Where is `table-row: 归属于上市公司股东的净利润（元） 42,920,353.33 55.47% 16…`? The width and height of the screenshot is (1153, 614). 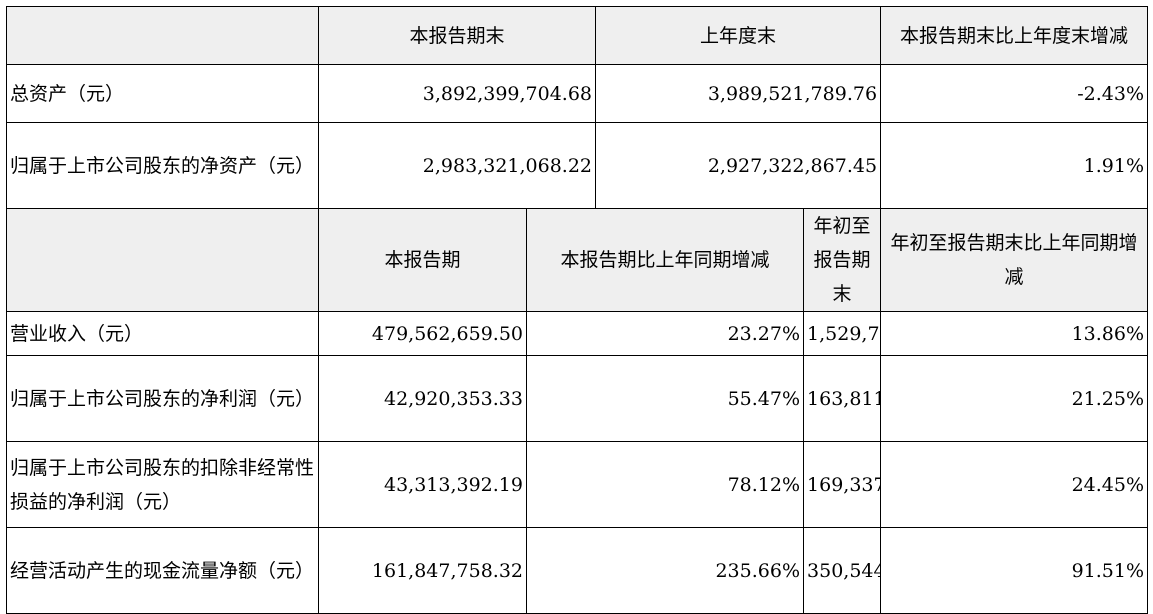
table-row: 归属于上市公司股东的净利润（元） 42,920,353.33 55.47% 16… is located at coordinates (577, 398).